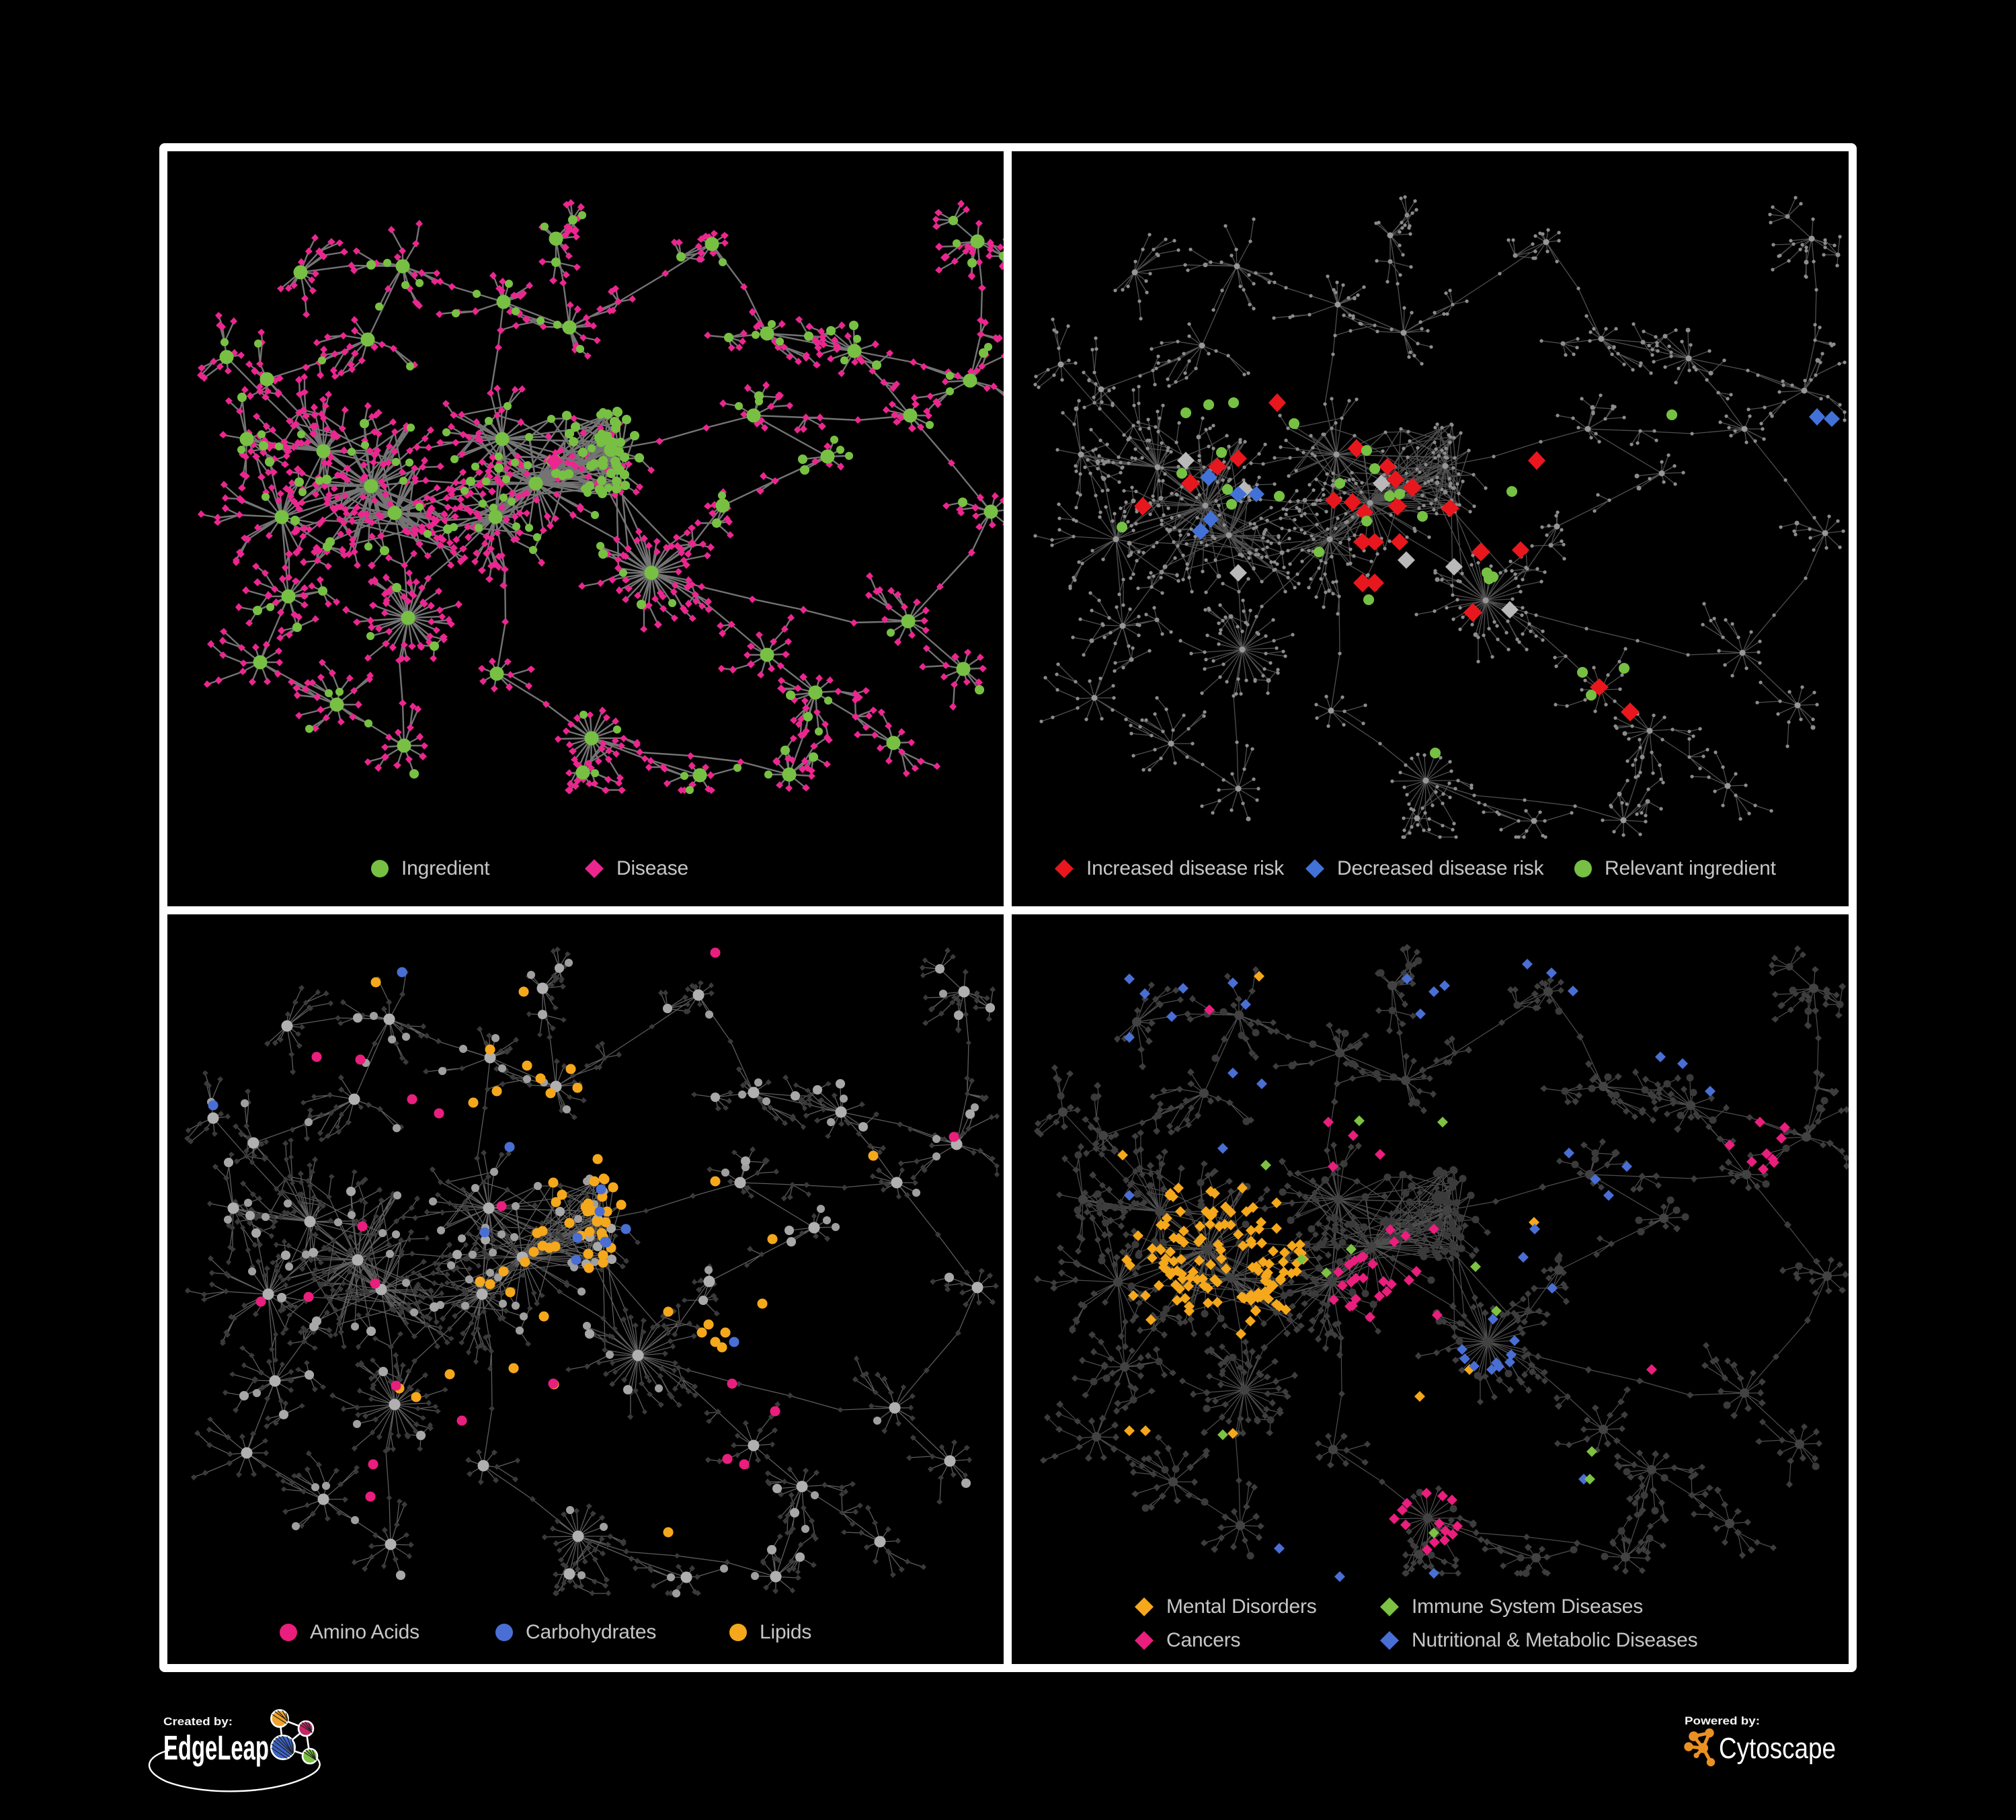 The image size is (2016, 1820). What do you see at coordinates (1777, 1748) in the screenshot?
I see `svg-text: Cytoscape` at bounding box center [1777, 1748].